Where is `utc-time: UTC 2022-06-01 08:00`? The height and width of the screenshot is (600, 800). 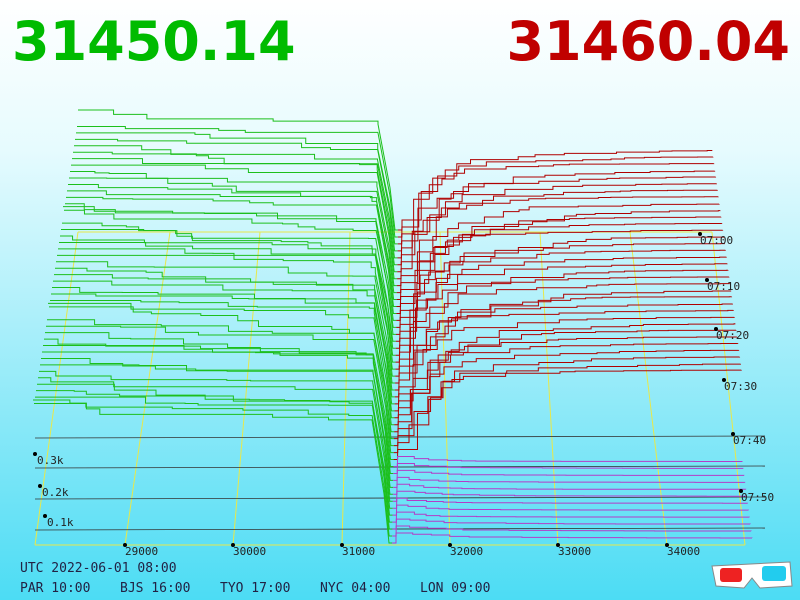
utc-time: UTC 2022-06-01 08:00 is located at coordinates (98, 568).